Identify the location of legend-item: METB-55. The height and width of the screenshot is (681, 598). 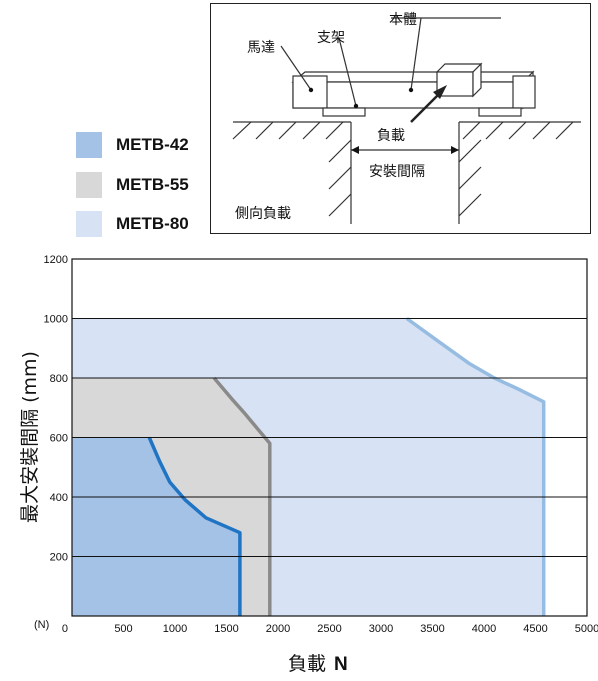
(132, 185).